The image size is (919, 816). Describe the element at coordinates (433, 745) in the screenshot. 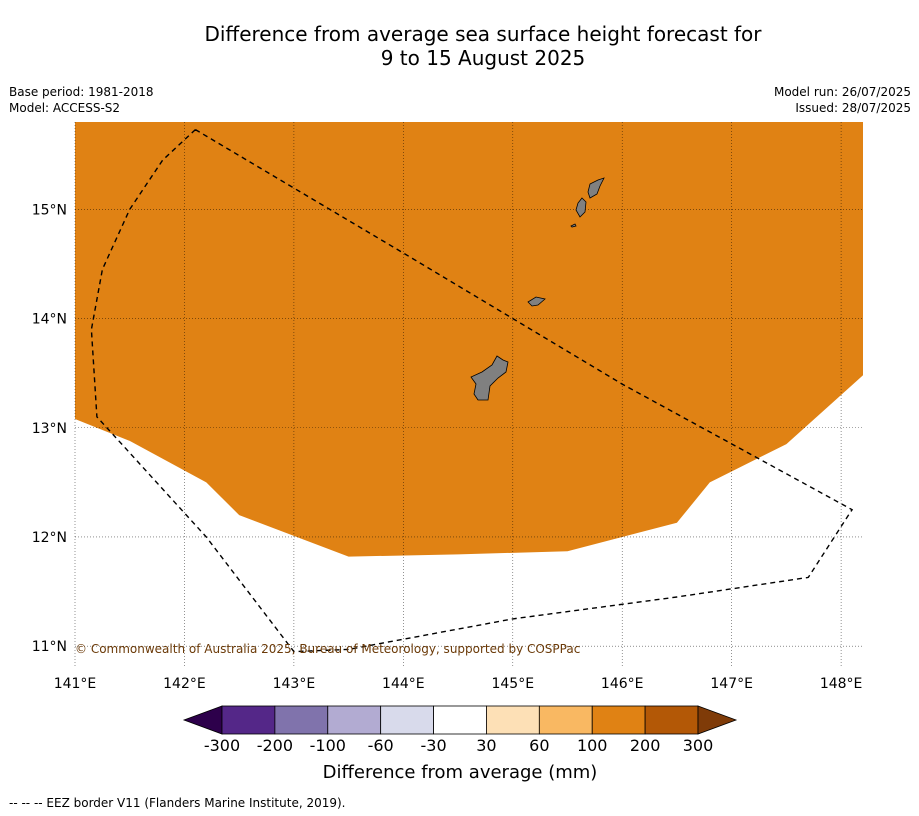

I see `colorbar-tick-label: -30` at that location.